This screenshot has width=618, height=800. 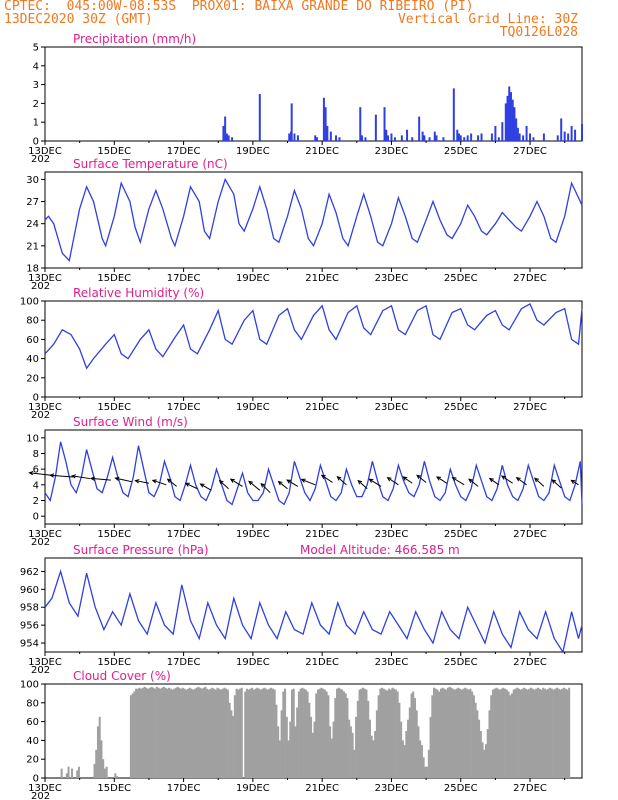 I want to click on y-tick-label: 20, so click(x=32, y=378).